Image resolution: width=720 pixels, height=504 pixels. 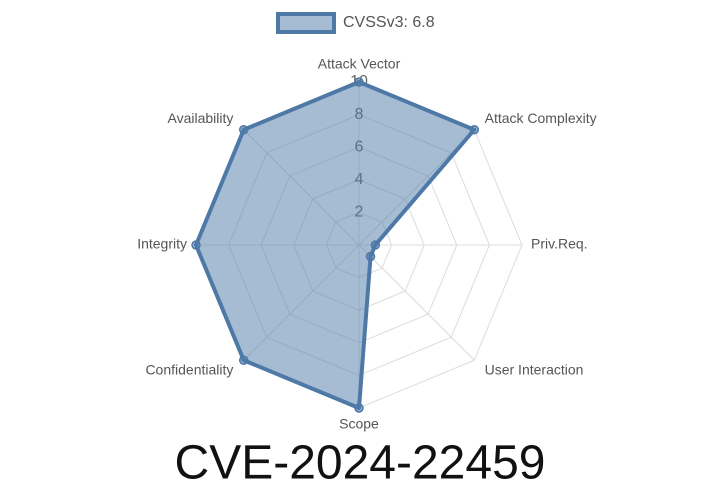 What do you see at coordinates (359, 424) in the screenshot?
I see `axis-label: Scope` at bounding box center [359, 424].